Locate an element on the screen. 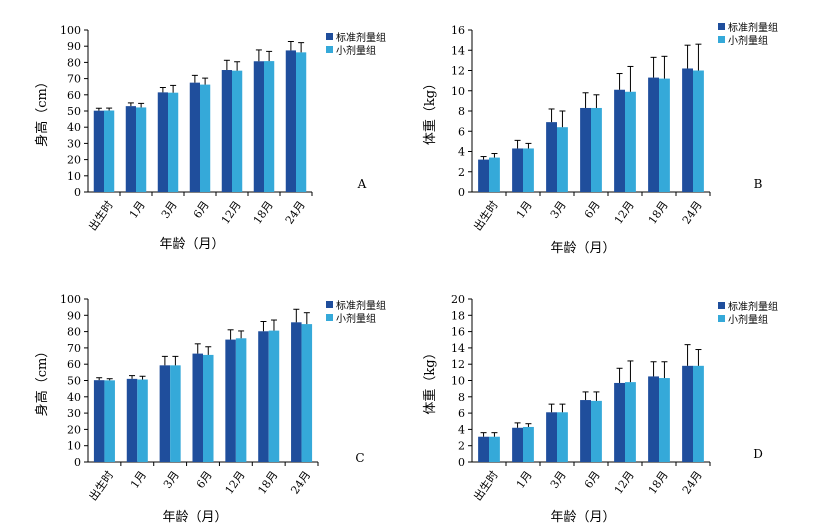  y-tick-label: 14 is located at coordinates (458, 50).